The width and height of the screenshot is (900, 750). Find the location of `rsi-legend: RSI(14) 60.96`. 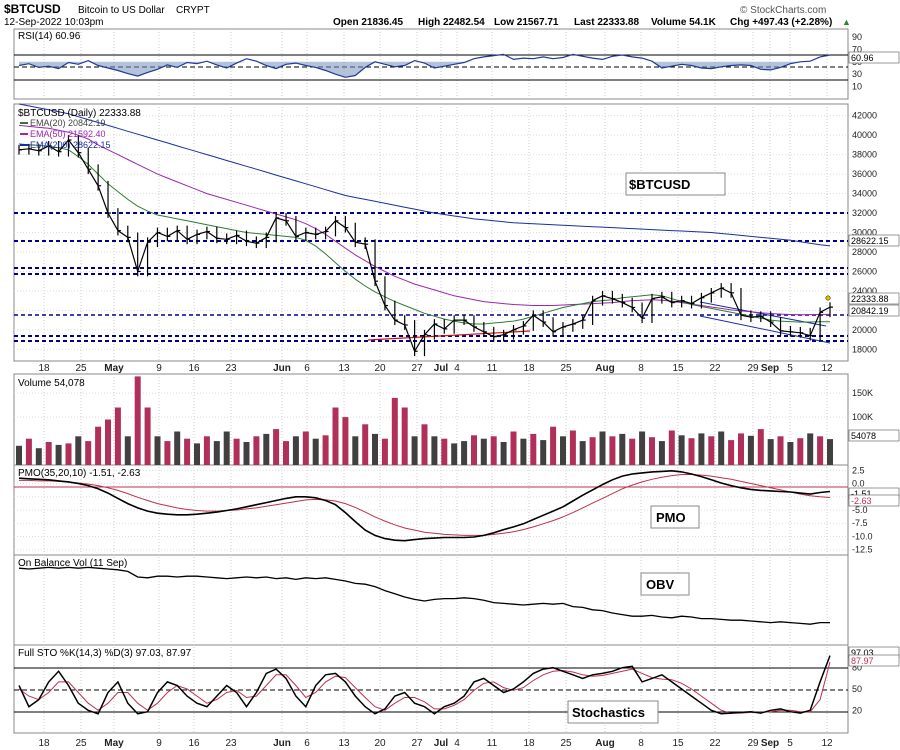

rsi-legend: RSI(14) 60.96 is located at coordinates (49, 36).